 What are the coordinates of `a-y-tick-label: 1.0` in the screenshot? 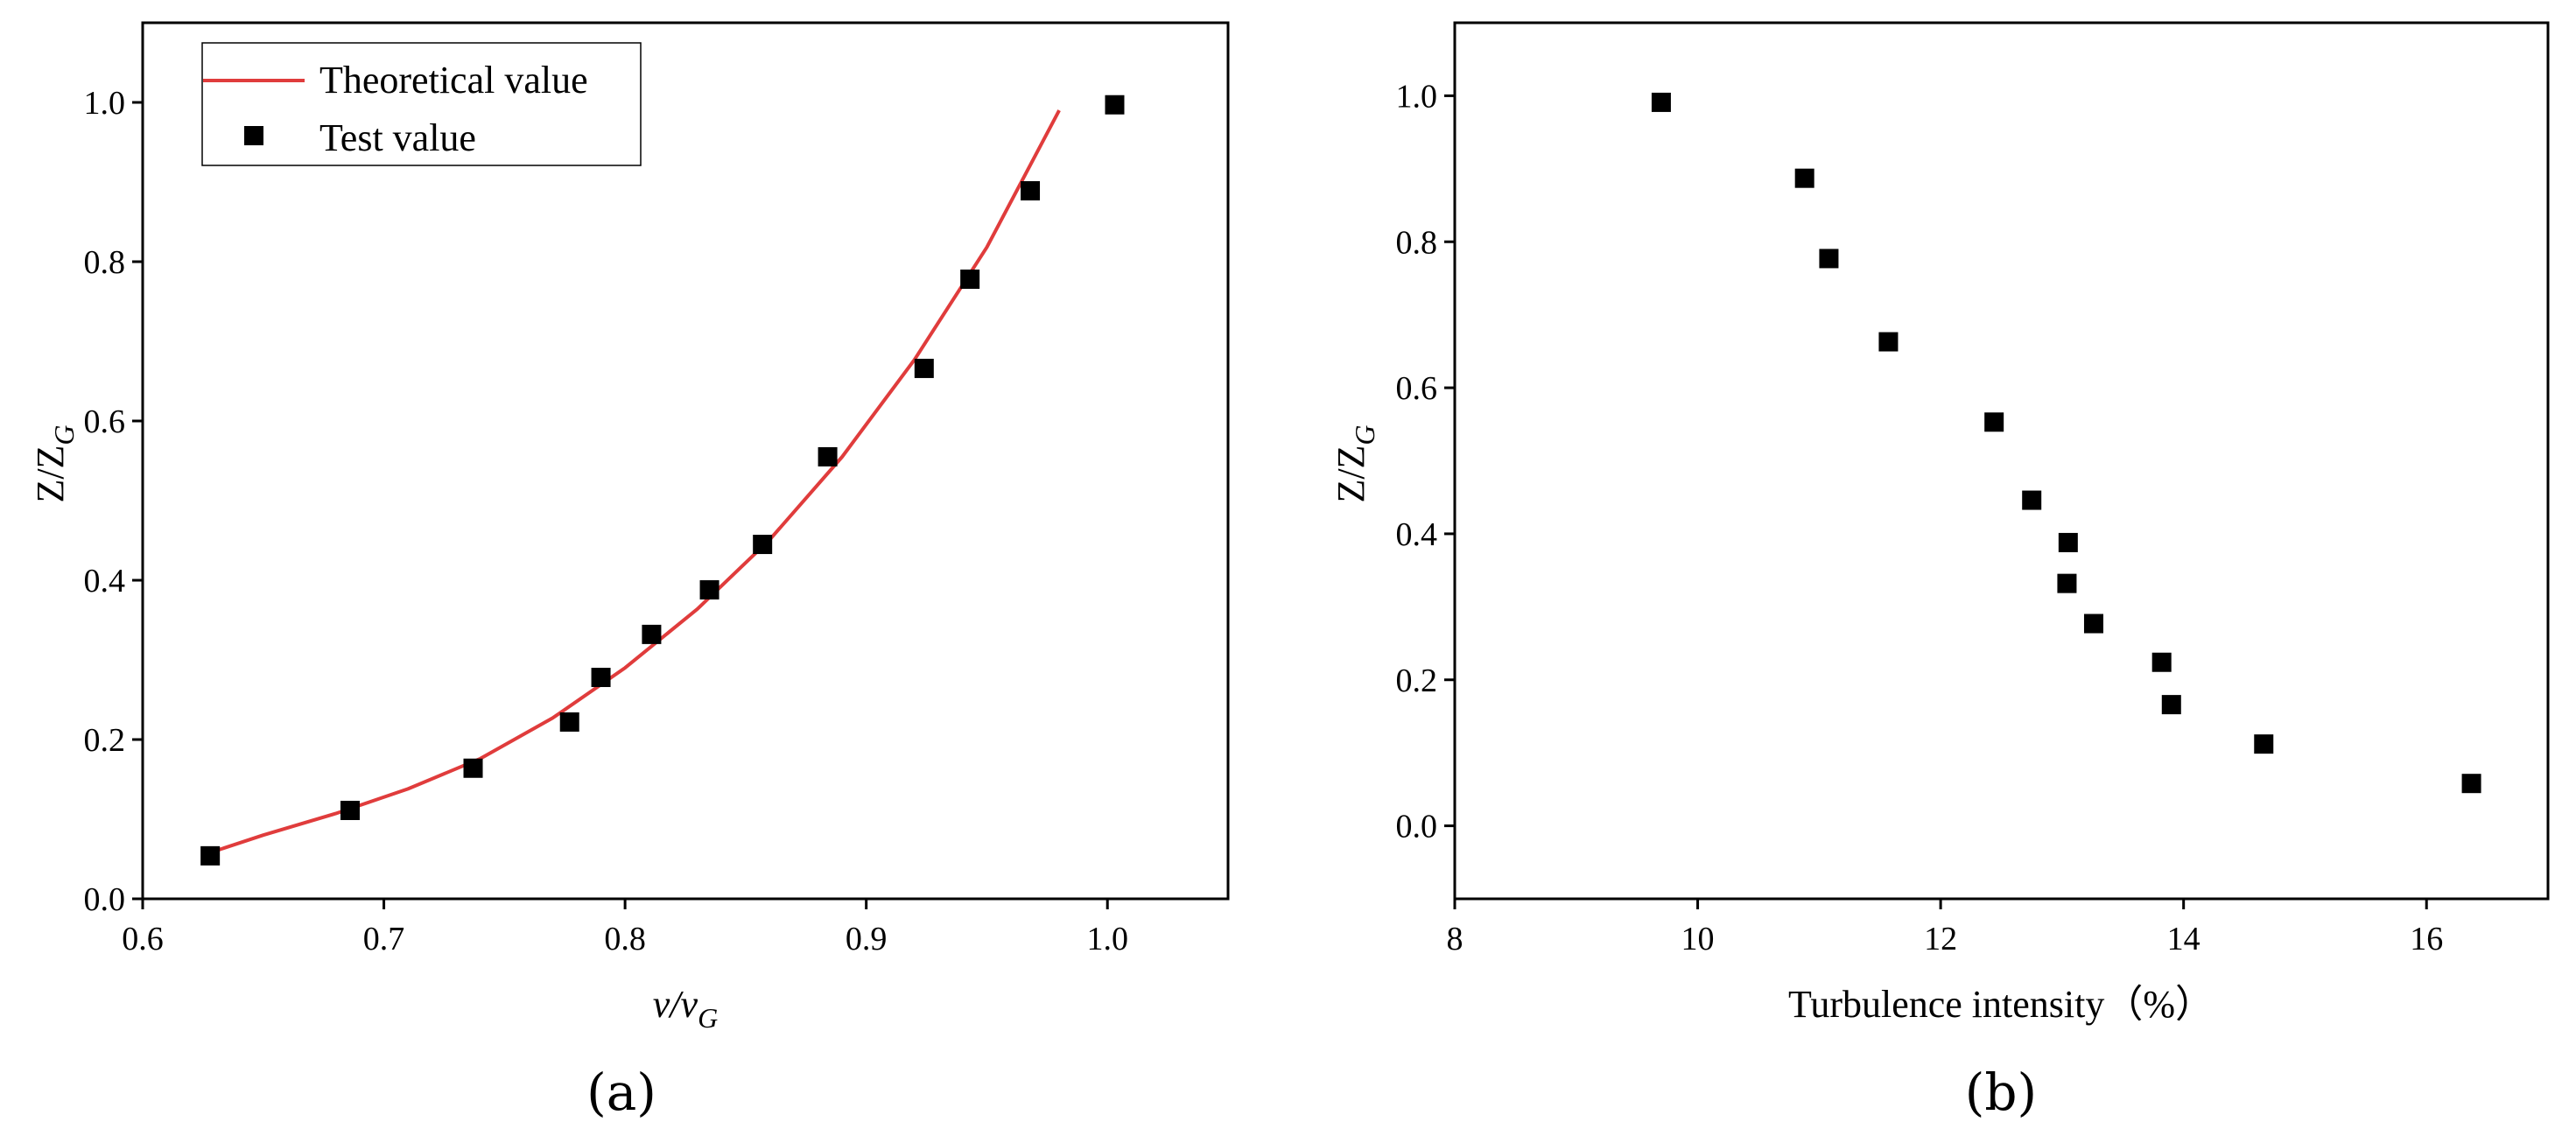 It's located at (105, 103).